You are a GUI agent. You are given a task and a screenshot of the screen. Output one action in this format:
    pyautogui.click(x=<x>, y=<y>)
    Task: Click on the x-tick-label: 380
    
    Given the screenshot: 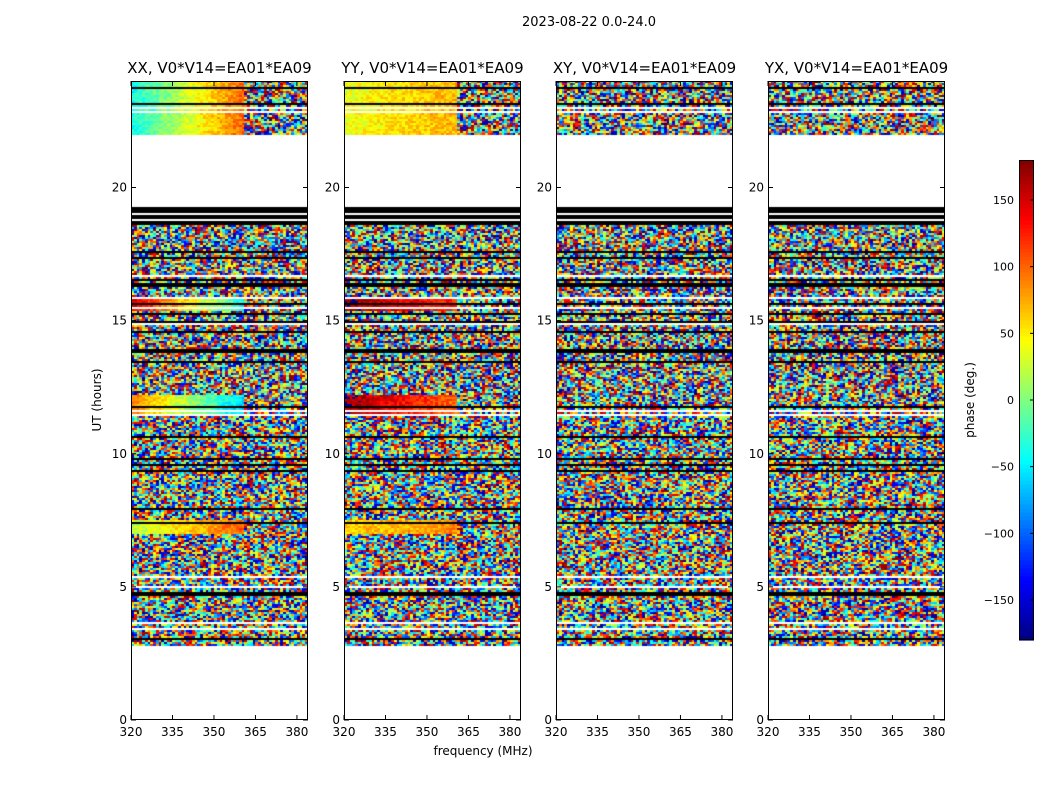 What is the action you would take?
    pyautogui.click(x=933, y=732)
    